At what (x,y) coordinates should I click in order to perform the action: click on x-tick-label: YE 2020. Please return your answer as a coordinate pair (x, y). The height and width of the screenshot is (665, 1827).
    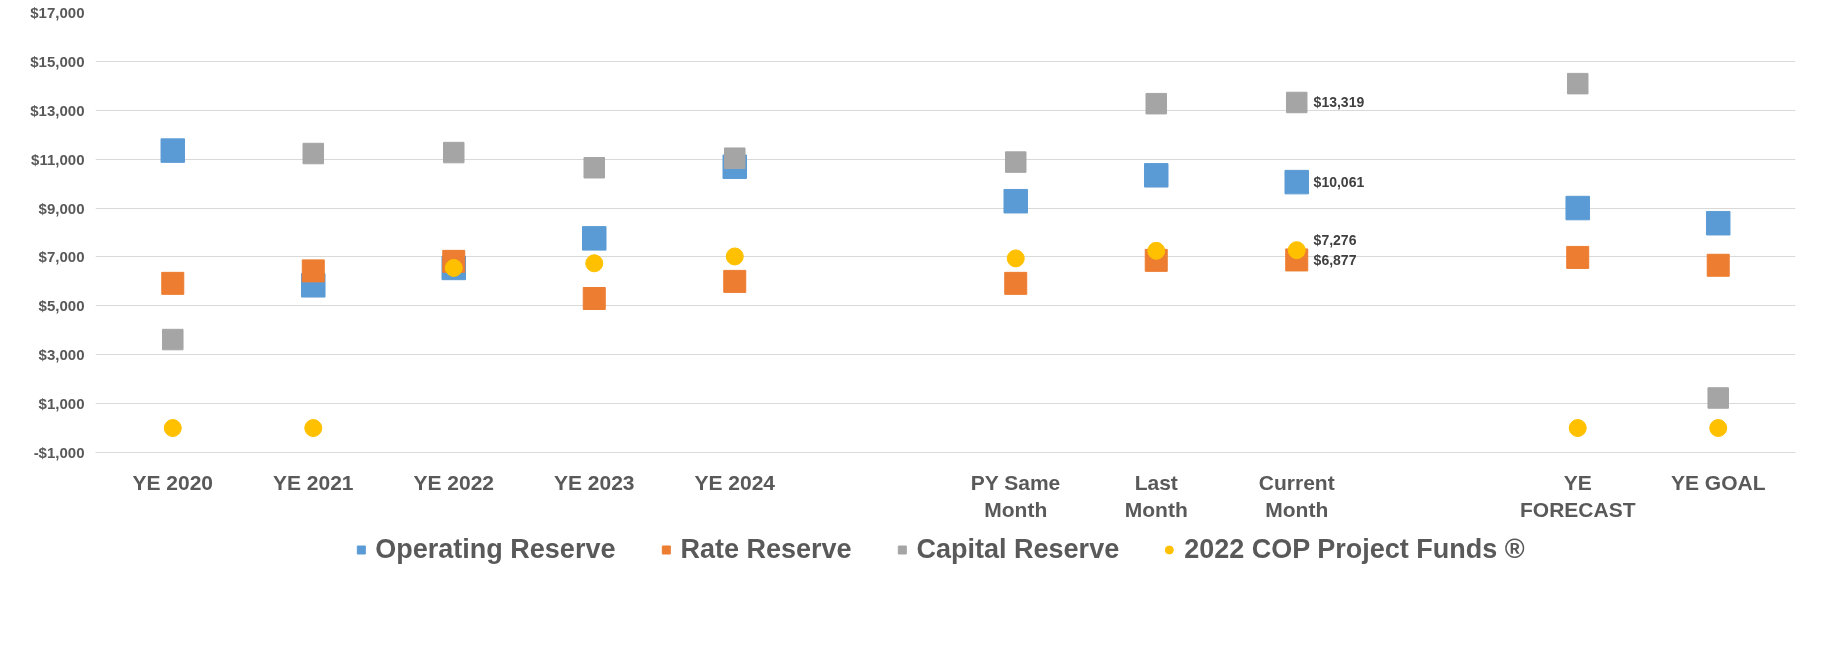
    Looking at the image, I should click on (173, 482).